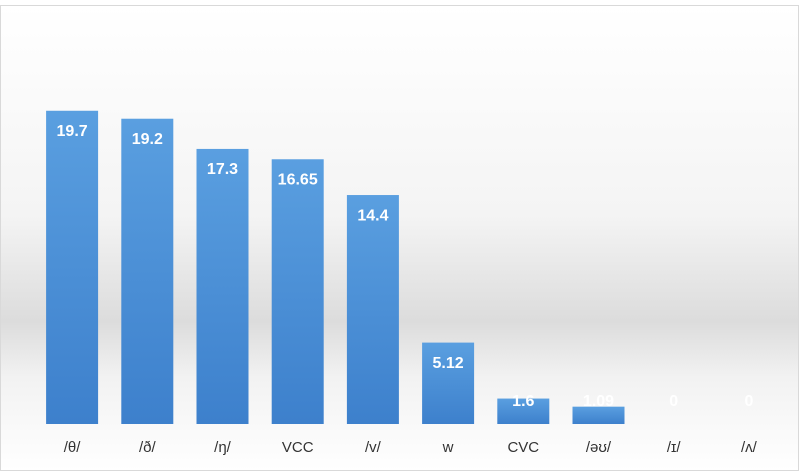 This screenshot has width=800, height=472. I want to click on x-tick-label: /ʌ/, so click(749, 447).